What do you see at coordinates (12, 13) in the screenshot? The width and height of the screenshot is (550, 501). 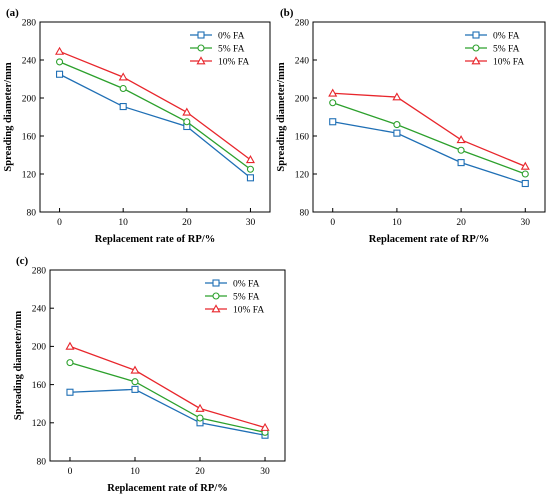 I see `panel-label: (a)` at bounding box center [12, 13].